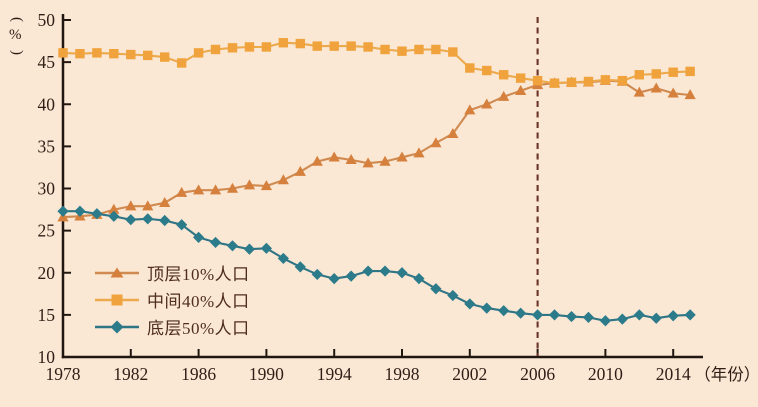 This screenshot has width=758, height=407. I want to click on x-tick-label-2010: 2010, so click(605, 374).